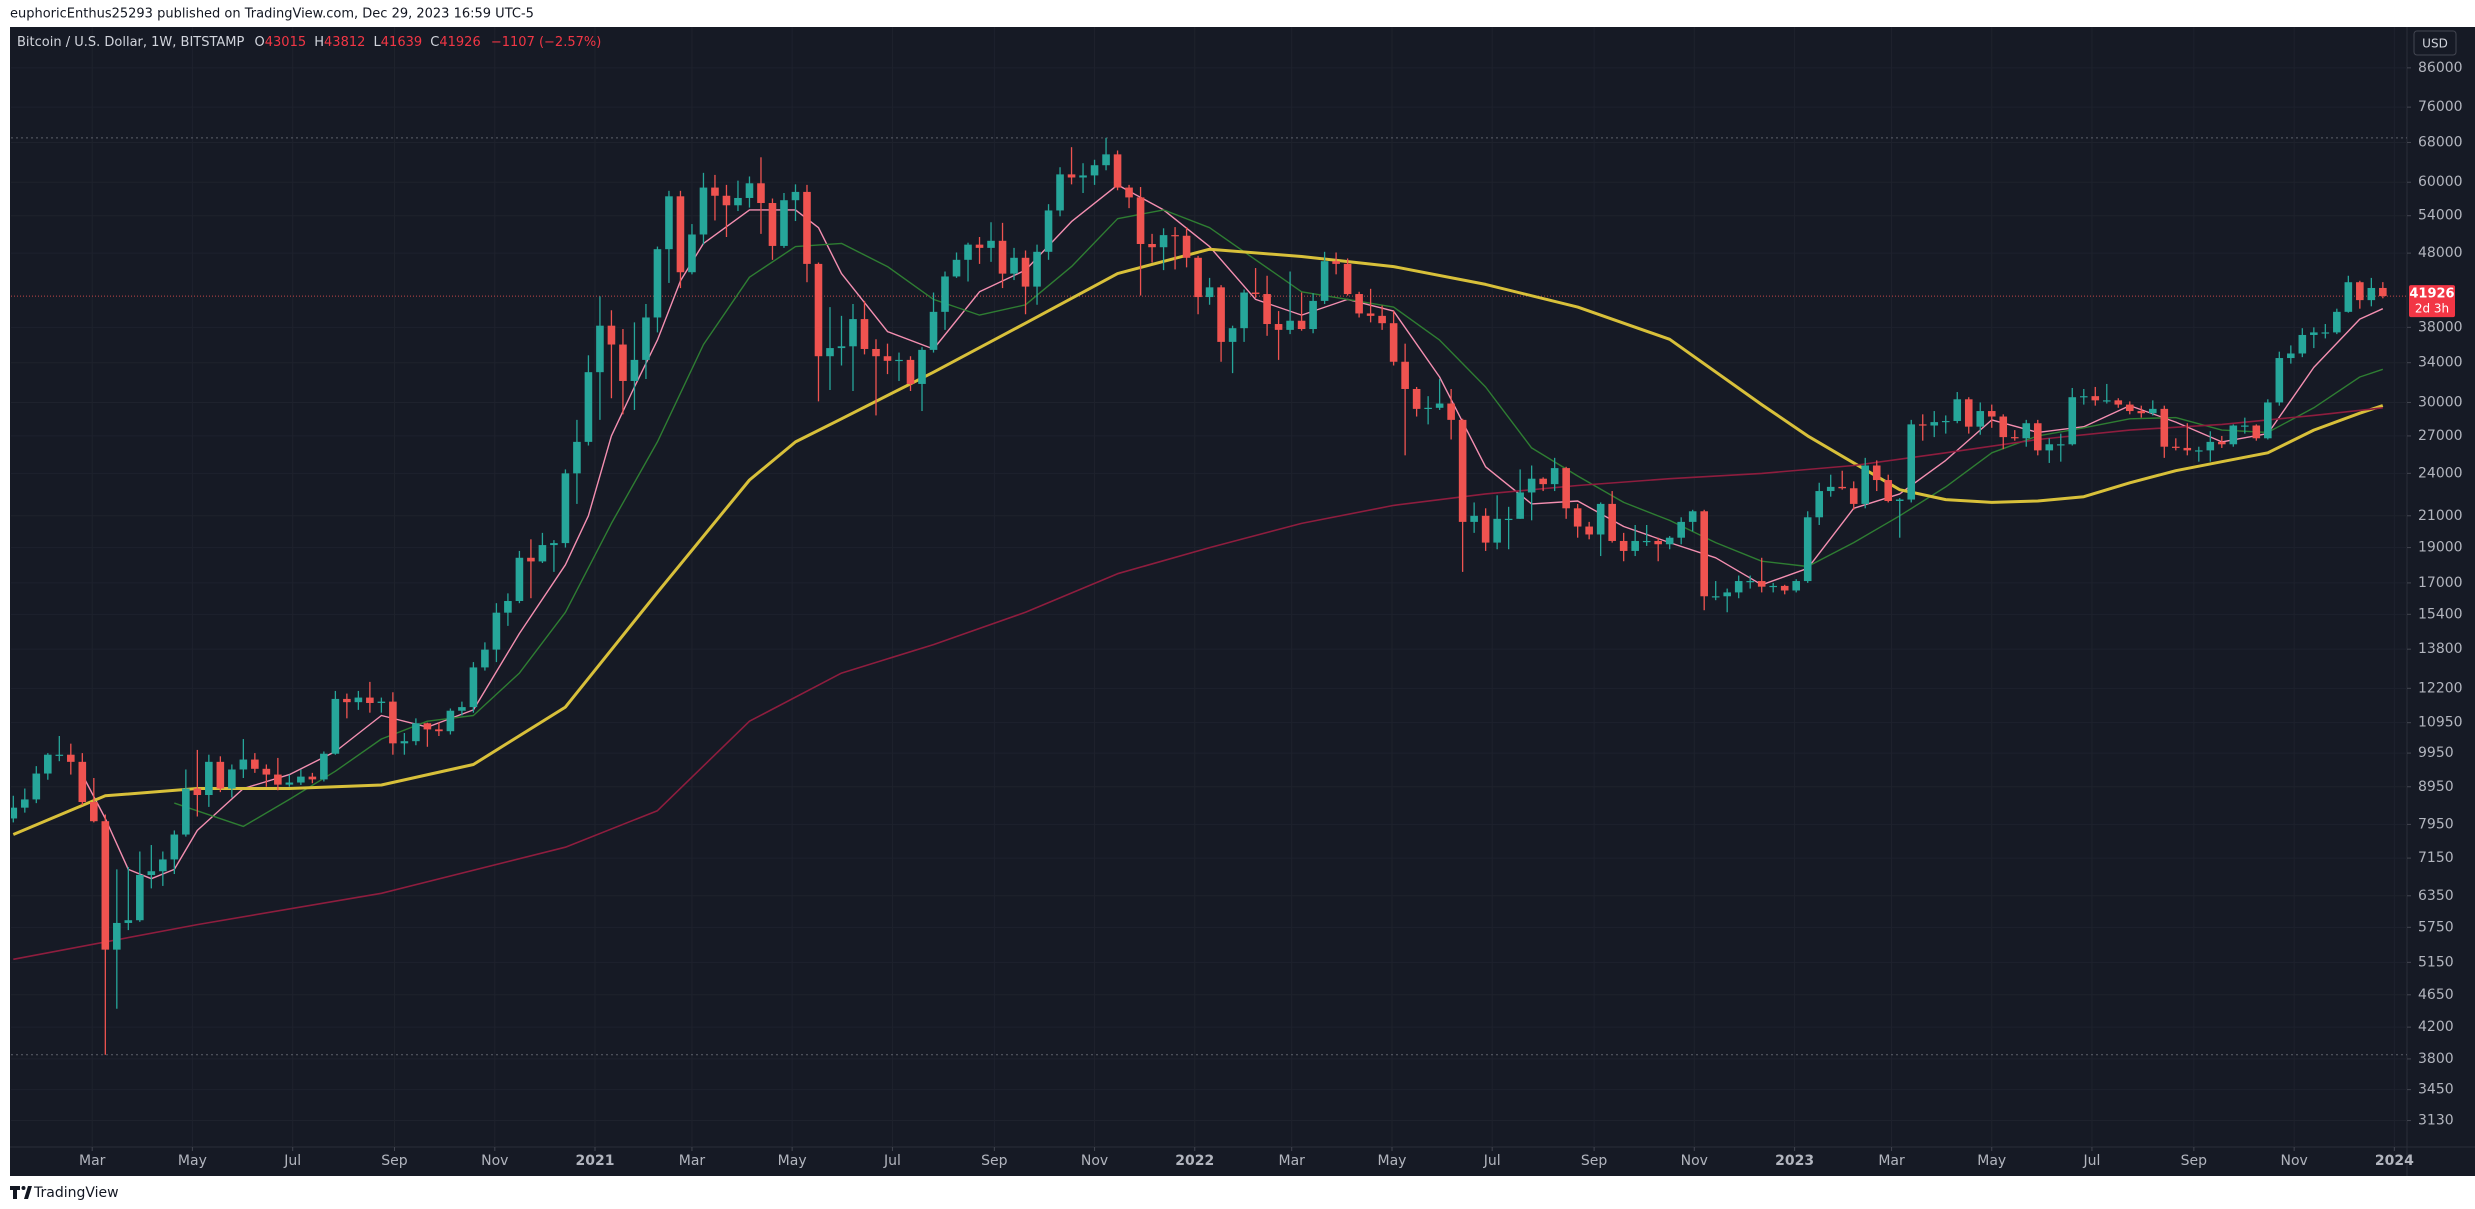 This screenshot has height=1209, width=2475. I want to click on x-tick-label: May, so click(1991, 1161).